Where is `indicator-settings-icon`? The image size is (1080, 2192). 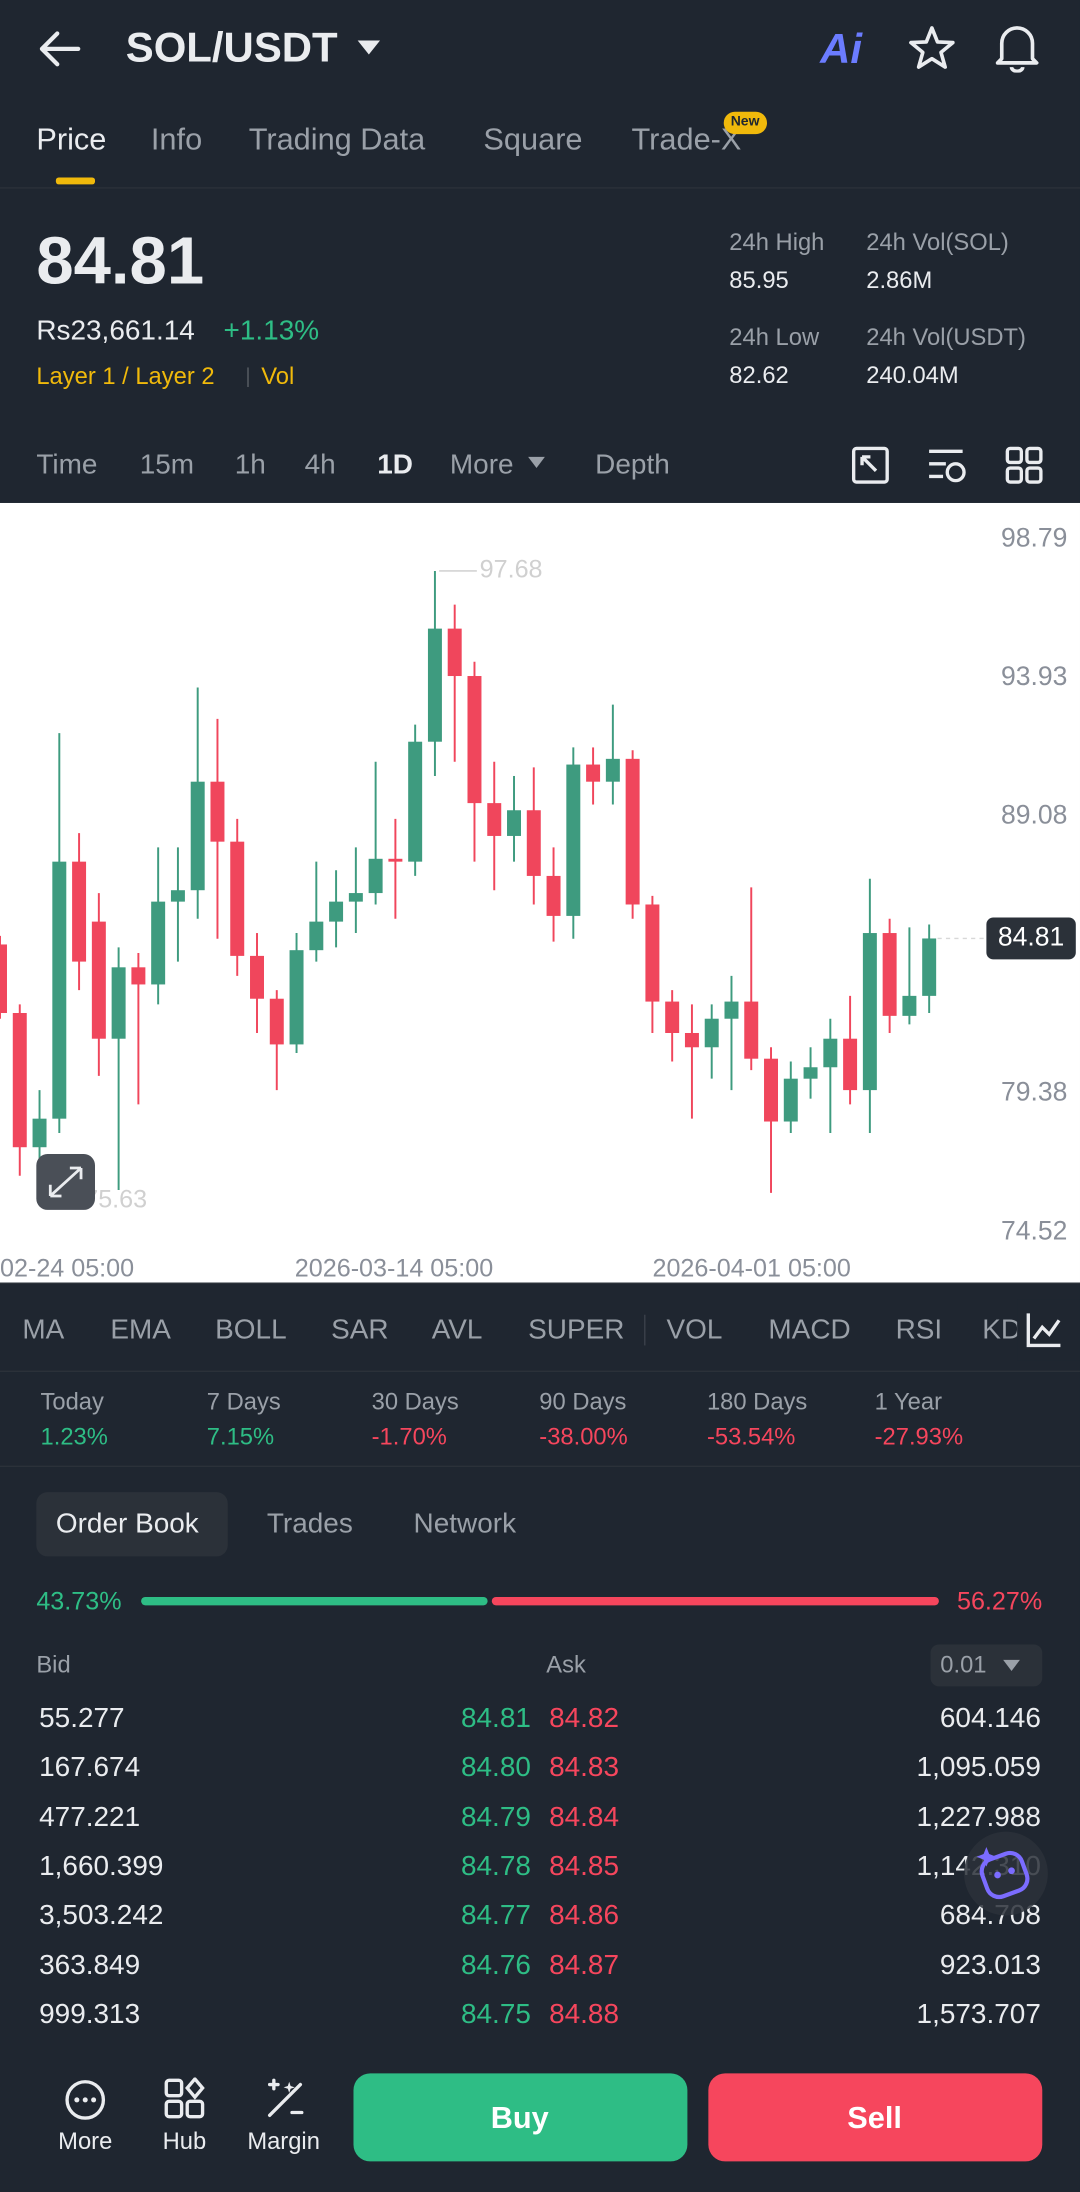 indicator-settings-icon is located at coordinates (1043, 1330).